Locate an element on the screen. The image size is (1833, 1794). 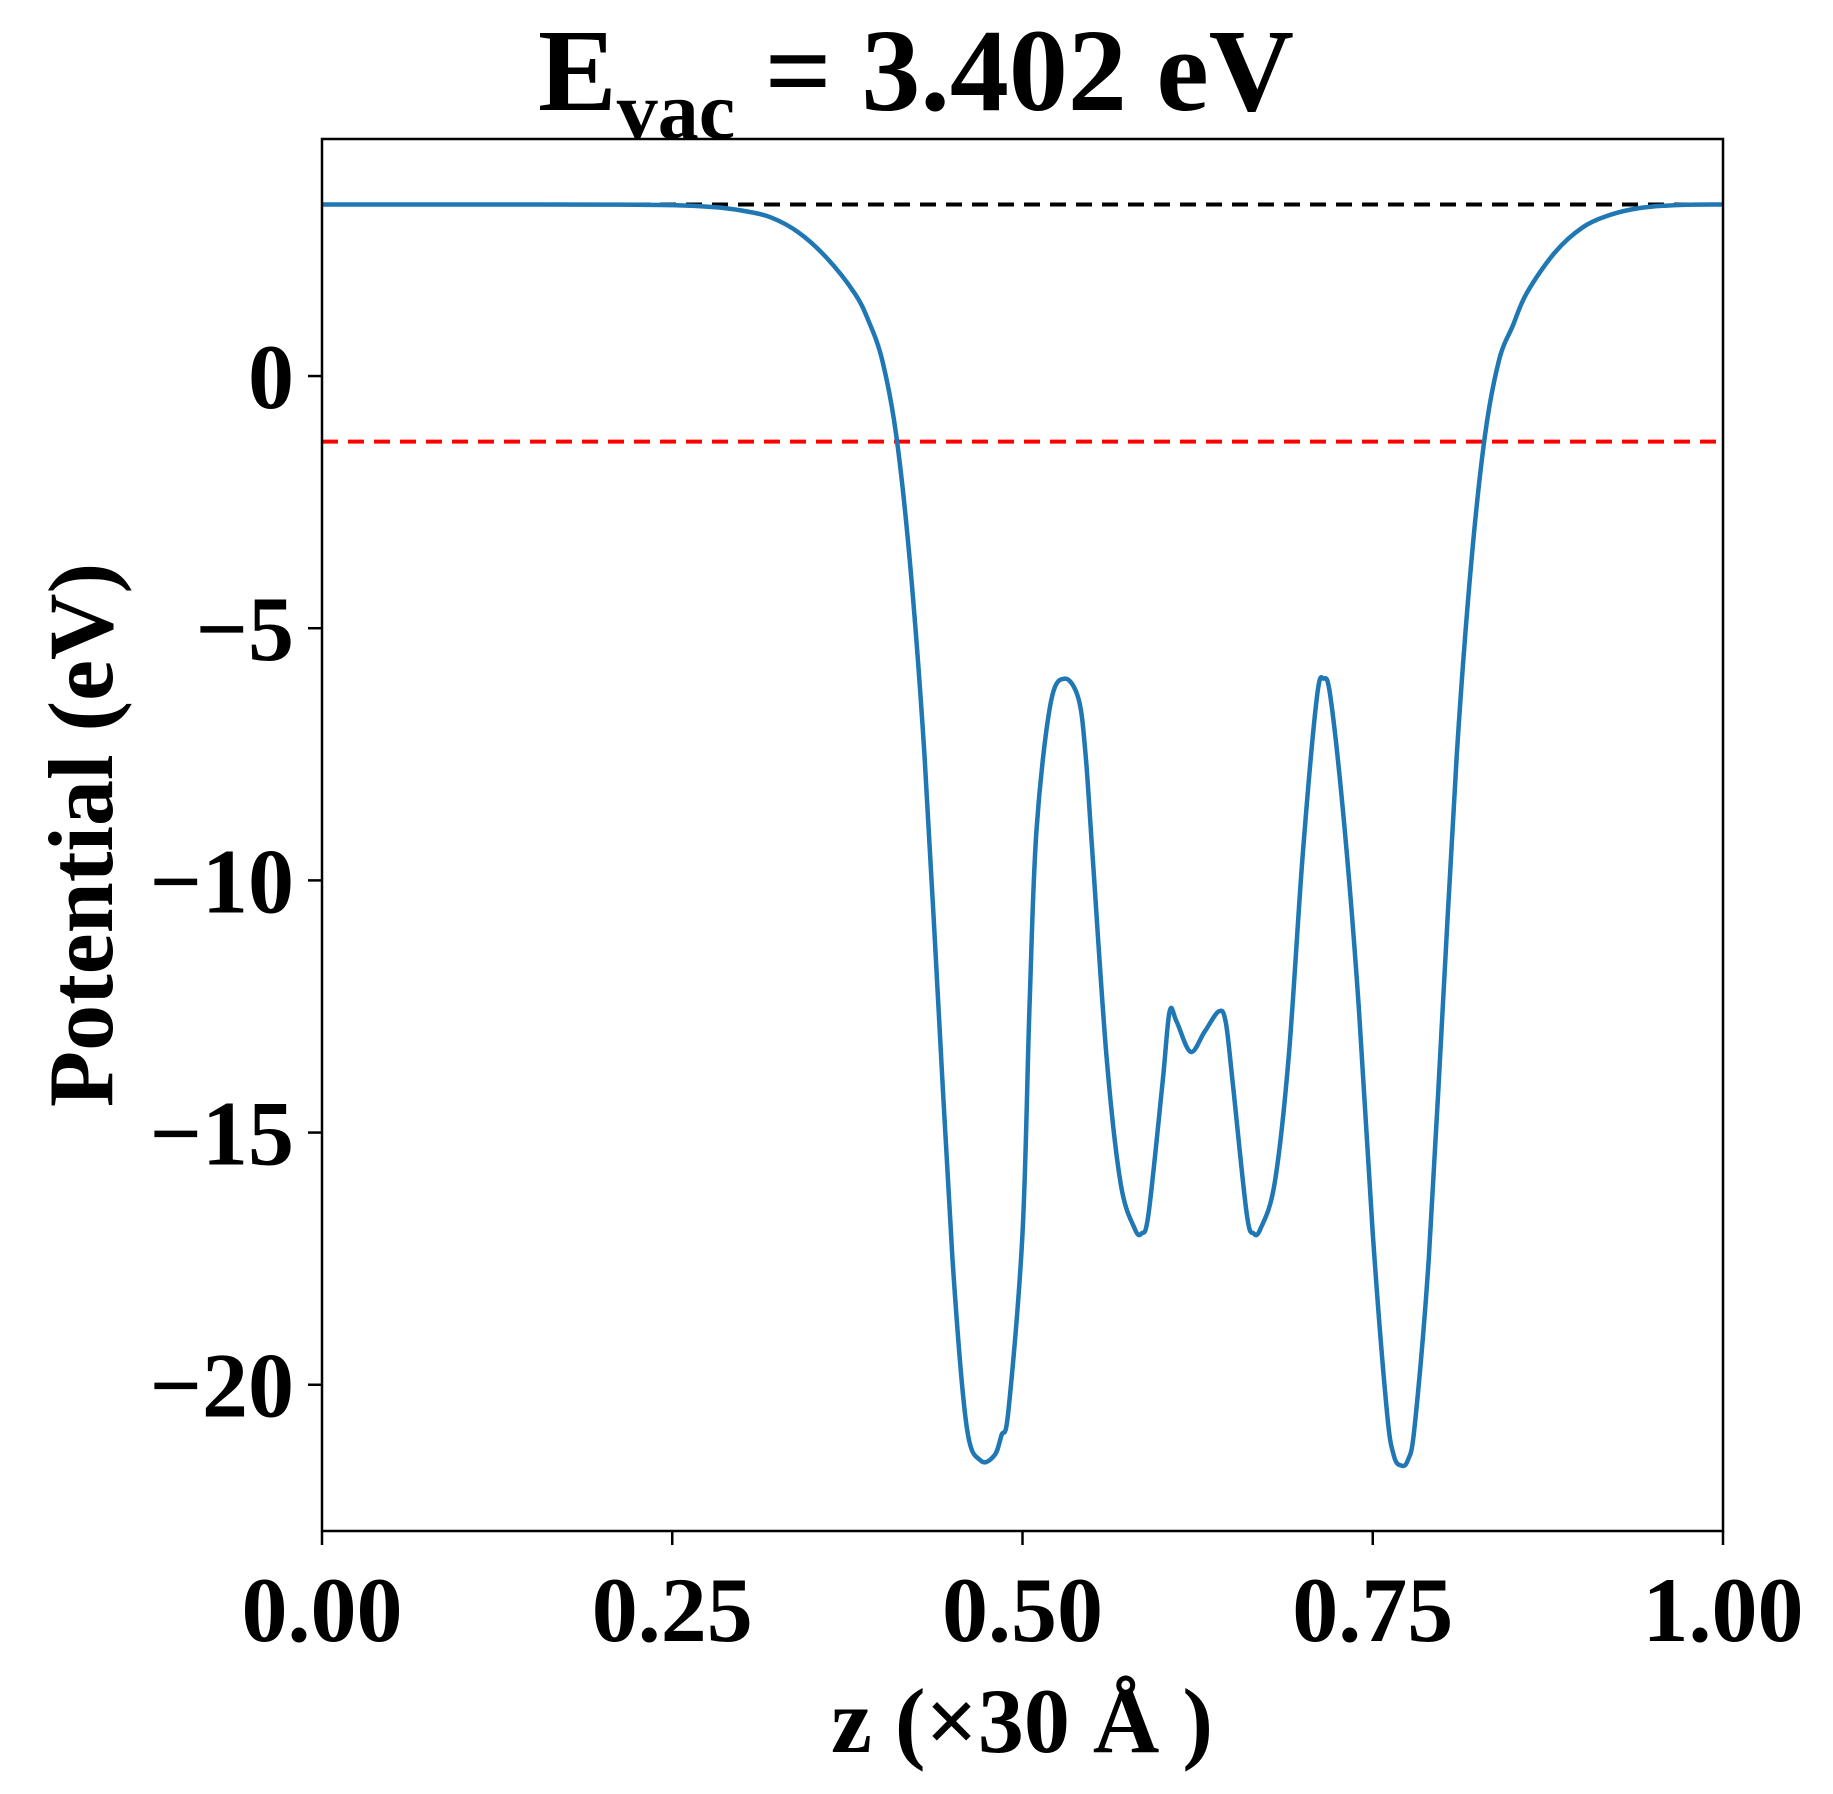
chart-title: Evac = 3.402 eV is located at coordinates (916, 80).